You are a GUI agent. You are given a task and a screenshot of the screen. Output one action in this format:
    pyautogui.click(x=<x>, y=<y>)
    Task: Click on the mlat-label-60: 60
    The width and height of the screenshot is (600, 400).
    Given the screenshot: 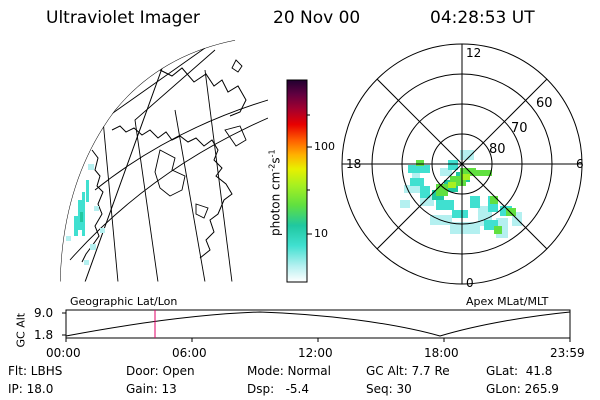 What is the action you would take?
    pyautogui.click(x=544, y=103)
    